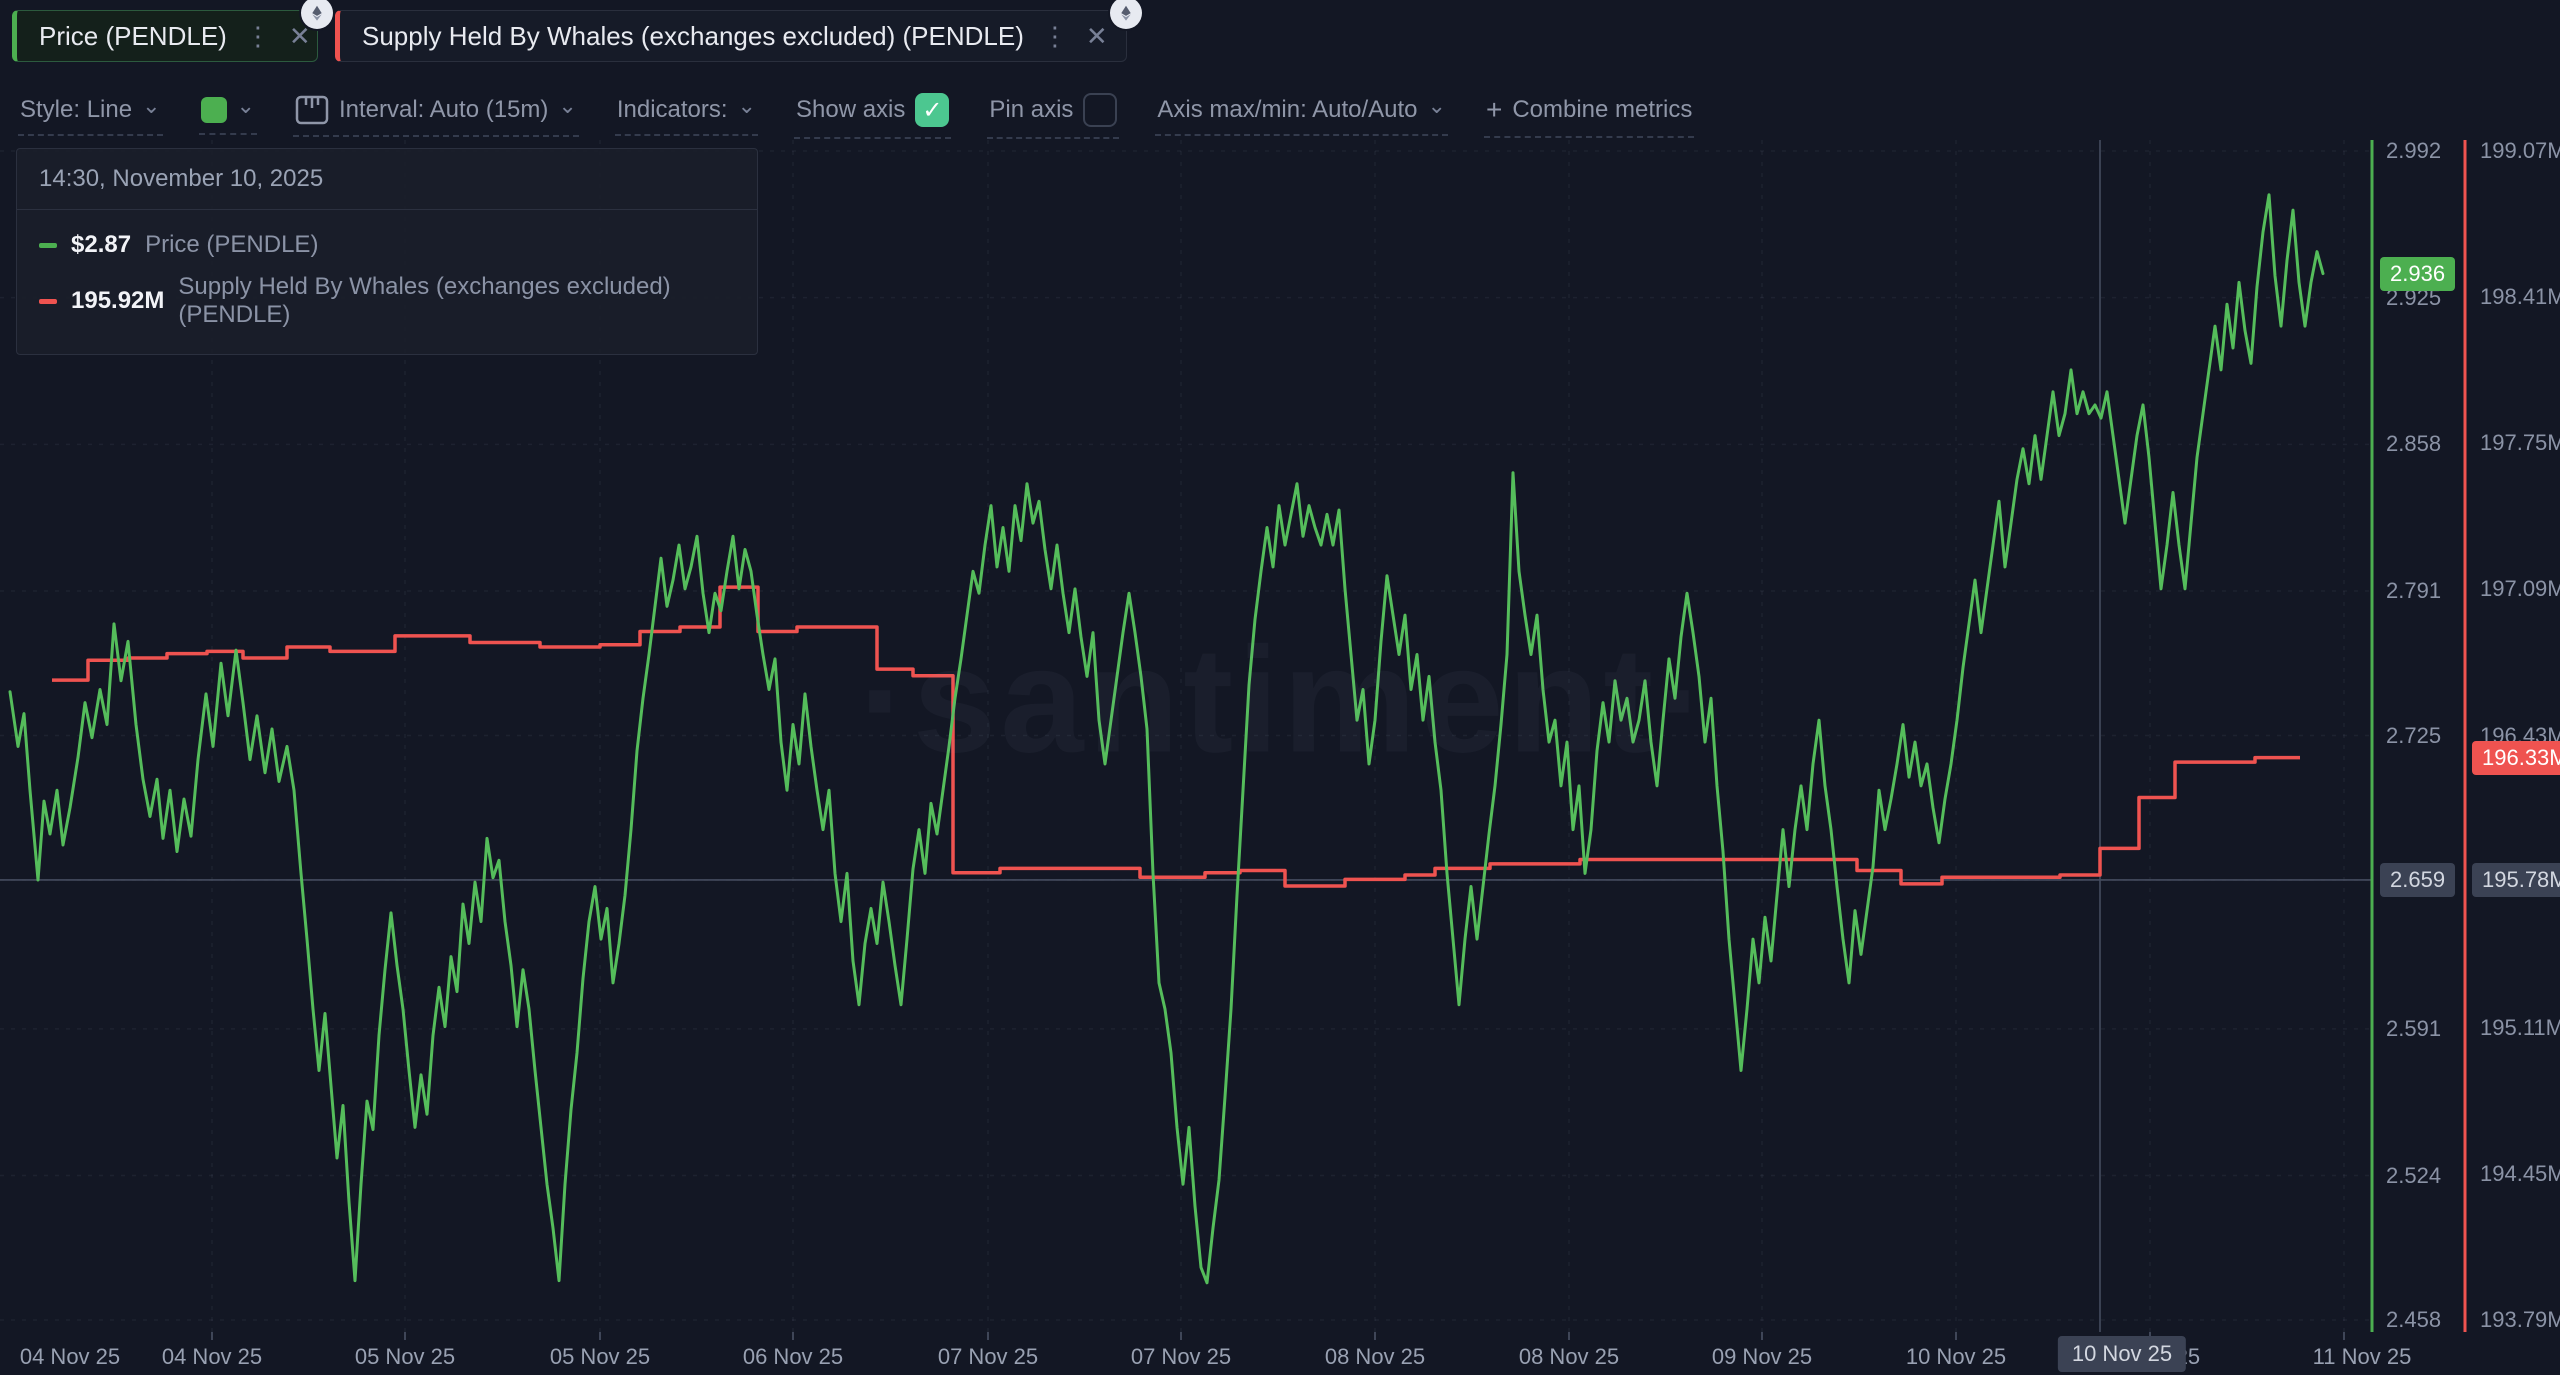 Image resolution: width=2560 pixels, height=1375 pixels. What do you see at coordinates (2122, 1354) in the screenshot?
I see `date-crosshair-badge: 10 Nov 25` at bounding box center [2122, 1354].